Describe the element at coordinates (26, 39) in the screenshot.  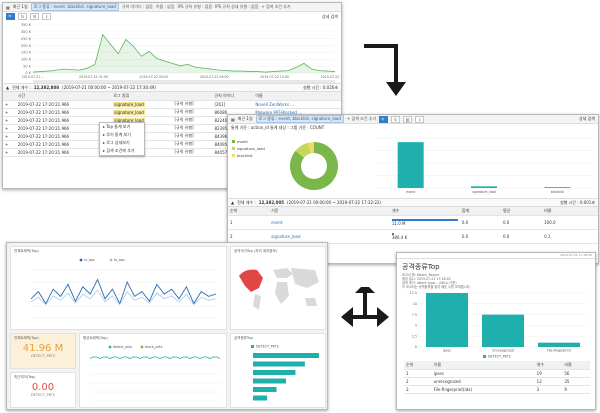
I see `y-tick-label: 250 K` at that location.